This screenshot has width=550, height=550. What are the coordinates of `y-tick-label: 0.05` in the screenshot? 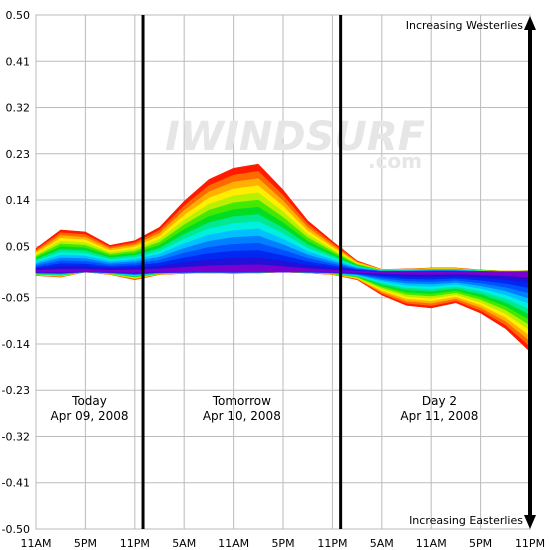 It's located at (18, 246).